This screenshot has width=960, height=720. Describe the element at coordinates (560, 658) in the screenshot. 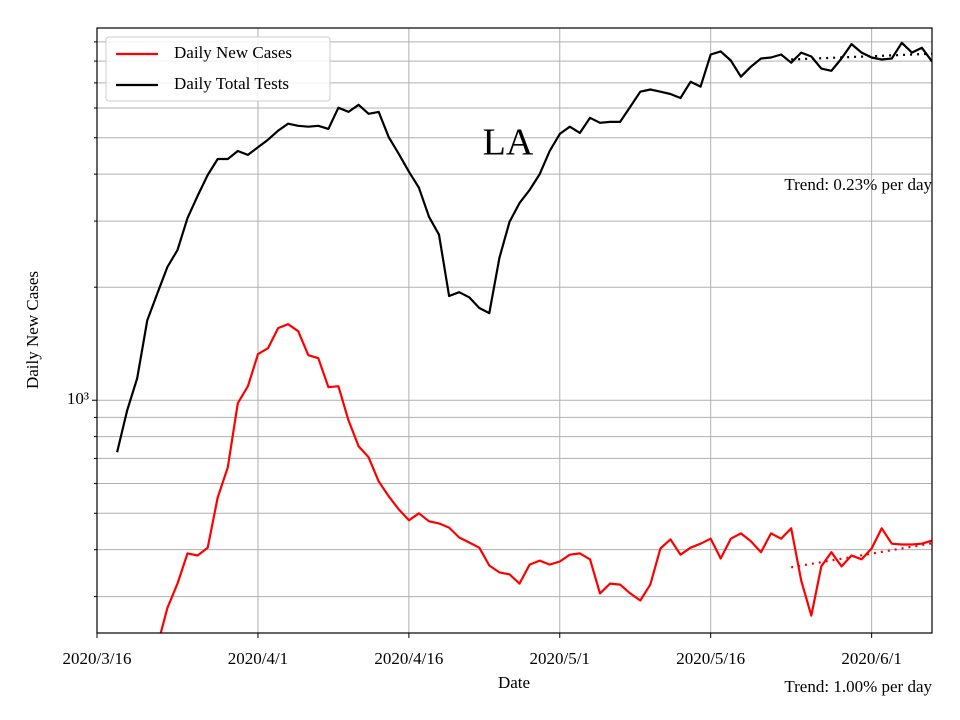

I see `x-tick-label: 2020/5/1` at that location.